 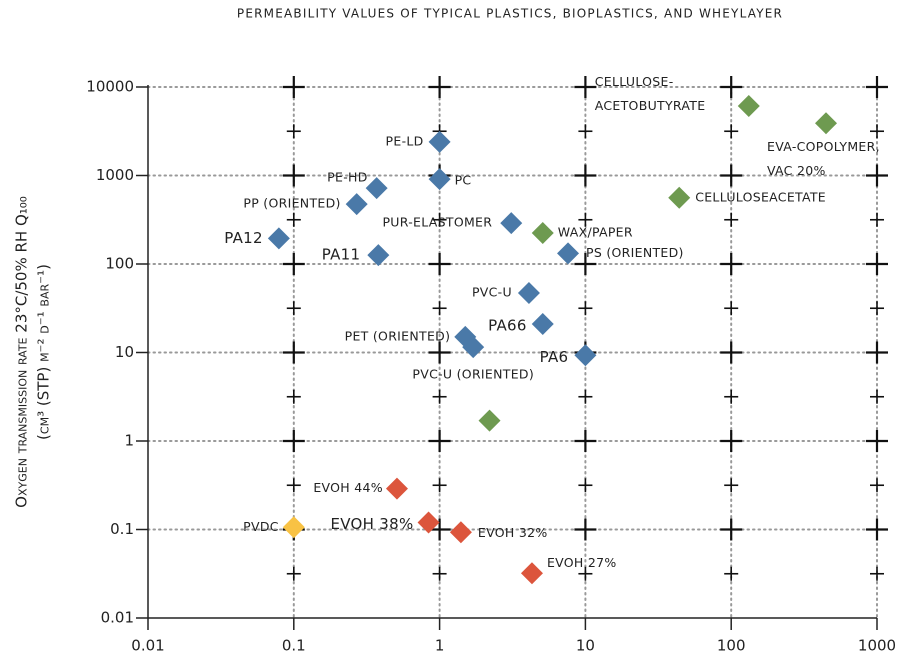 What do you see at coordinates (731, 646) in the screenshot?
I see `x-tick-label: 100` at bounding box center [731, 646].